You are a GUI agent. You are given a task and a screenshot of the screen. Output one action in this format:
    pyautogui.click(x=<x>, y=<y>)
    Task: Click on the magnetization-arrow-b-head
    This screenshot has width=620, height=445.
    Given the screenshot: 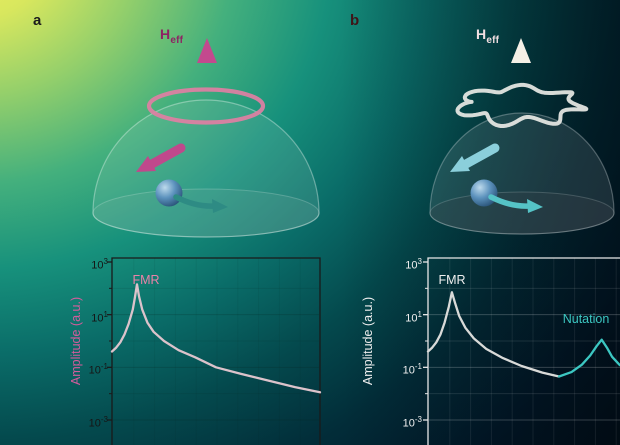 What is the action you would take?
    pyautogui.click(x=460, y=164)
    